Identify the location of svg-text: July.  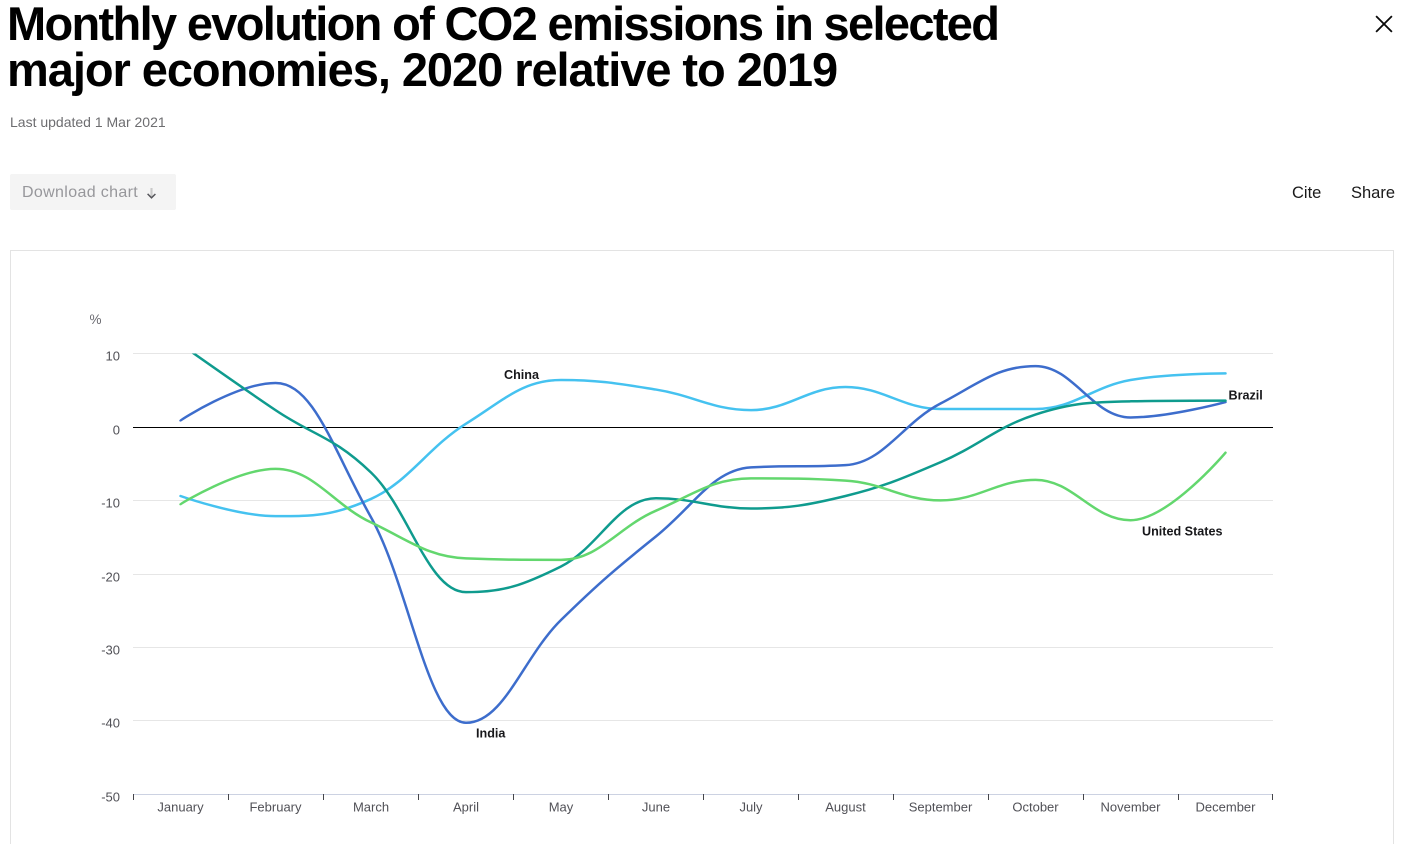
(751, 807).